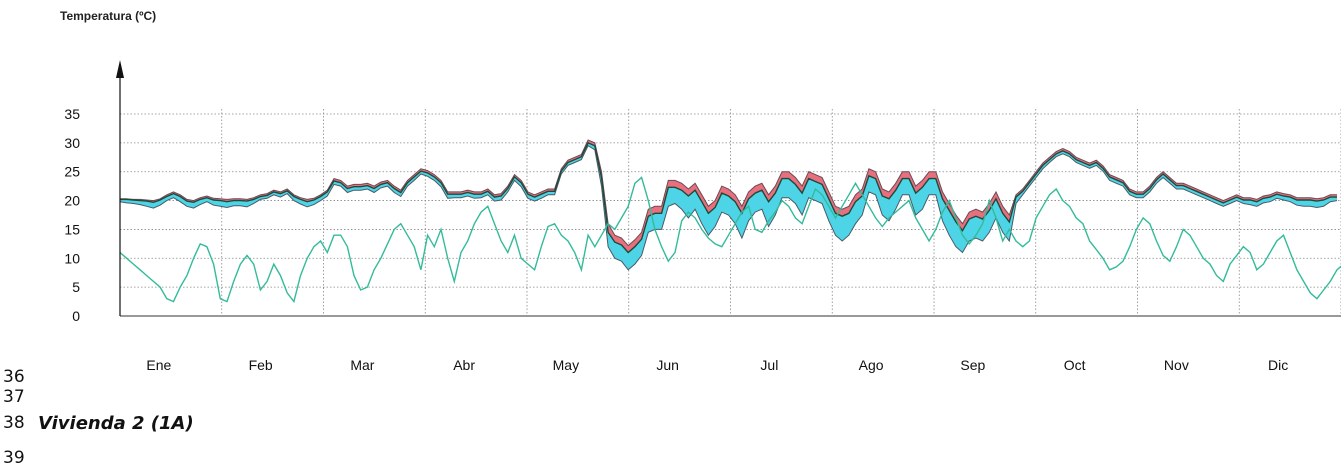 Image resolution: width=1341 pixels, height=473 pixels. I want to click on y-tick-label: 5, so click(76, 287).